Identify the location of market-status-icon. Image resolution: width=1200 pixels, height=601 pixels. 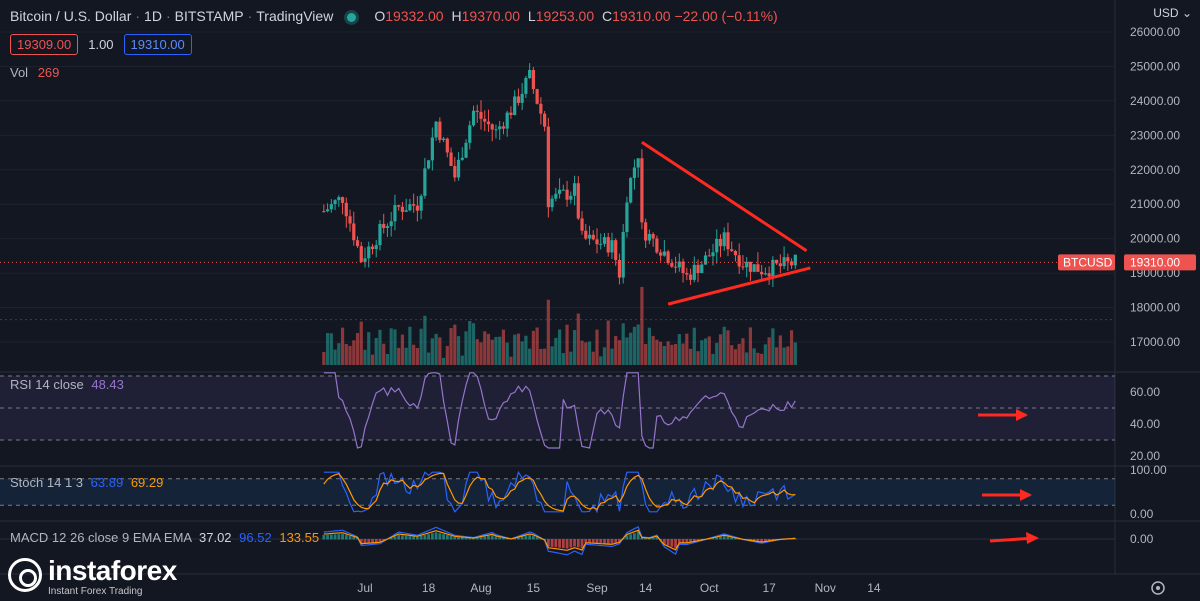
(352, 17).